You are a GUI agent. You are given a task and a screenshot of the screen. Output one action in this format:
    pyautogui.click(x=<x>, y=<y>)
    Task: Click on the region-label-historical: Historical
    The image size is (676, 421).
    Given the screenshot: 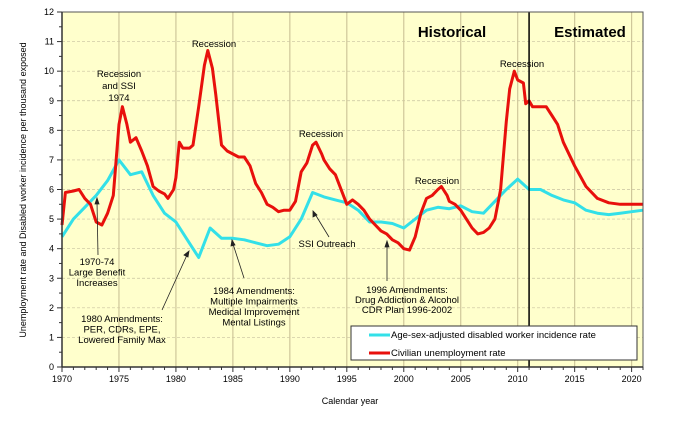 What is the action you would take?
    pyautogui.click(x=452, y=32)
    